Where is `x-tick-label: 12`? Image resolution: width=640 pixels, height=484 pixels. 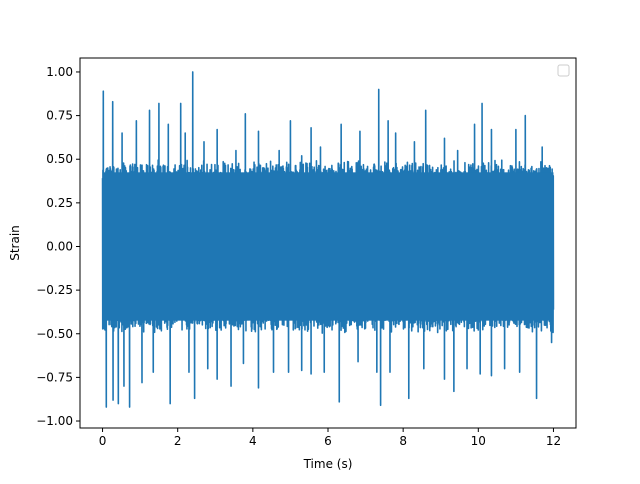
x-tick-label: 12 is located at coordinates (553, 441).